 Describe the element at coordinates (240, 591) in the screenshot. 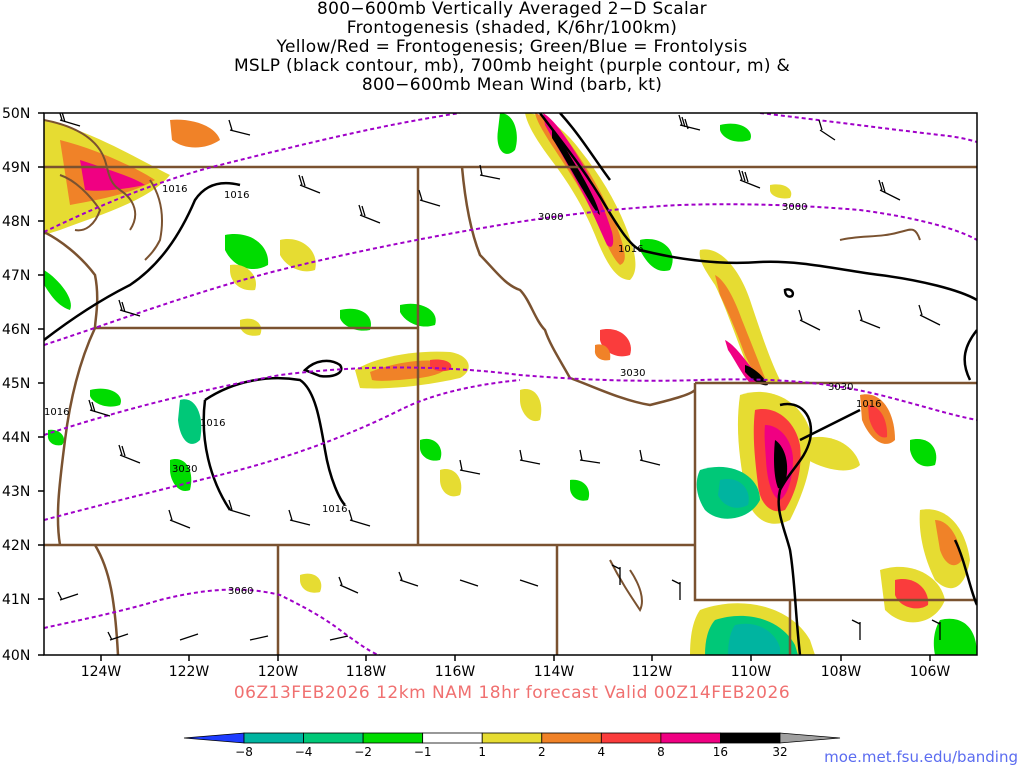

I see `height-label: 3060` at that location.